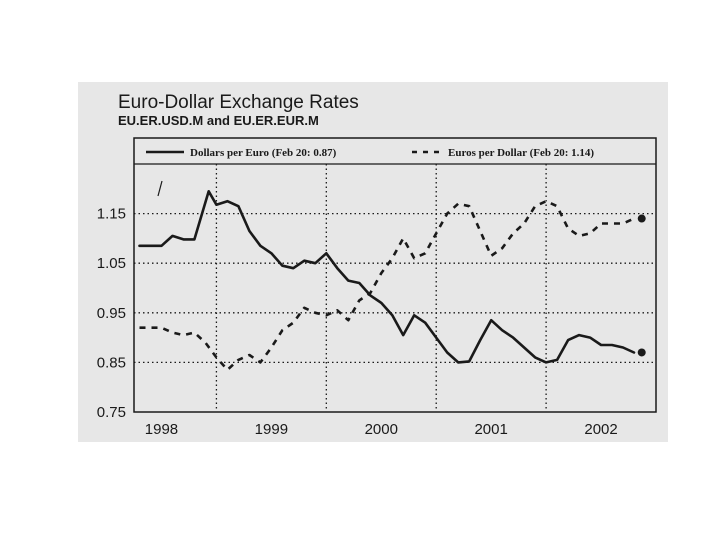 The image size is (720, 540). I want to click on x-axis-ticks: 1998 1999 2000 2001 2002, so click(381, 429).